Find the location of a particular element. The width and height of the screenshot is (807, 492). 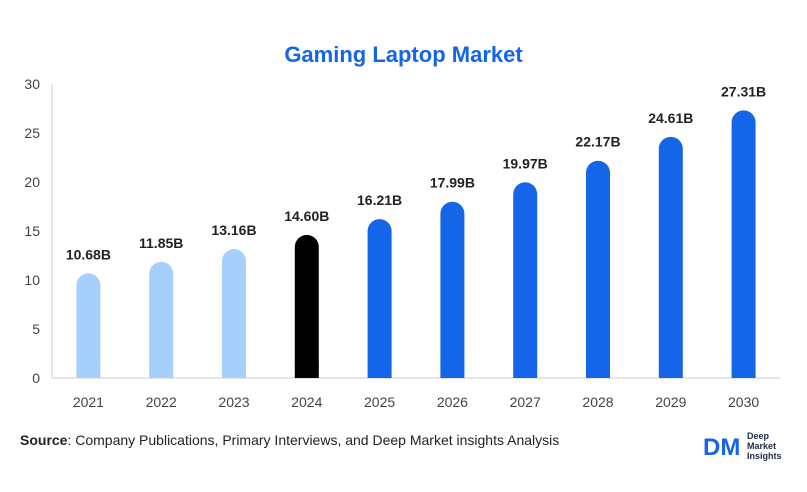

bar-value-label: 14.60B is located at coordinates (306, 216).